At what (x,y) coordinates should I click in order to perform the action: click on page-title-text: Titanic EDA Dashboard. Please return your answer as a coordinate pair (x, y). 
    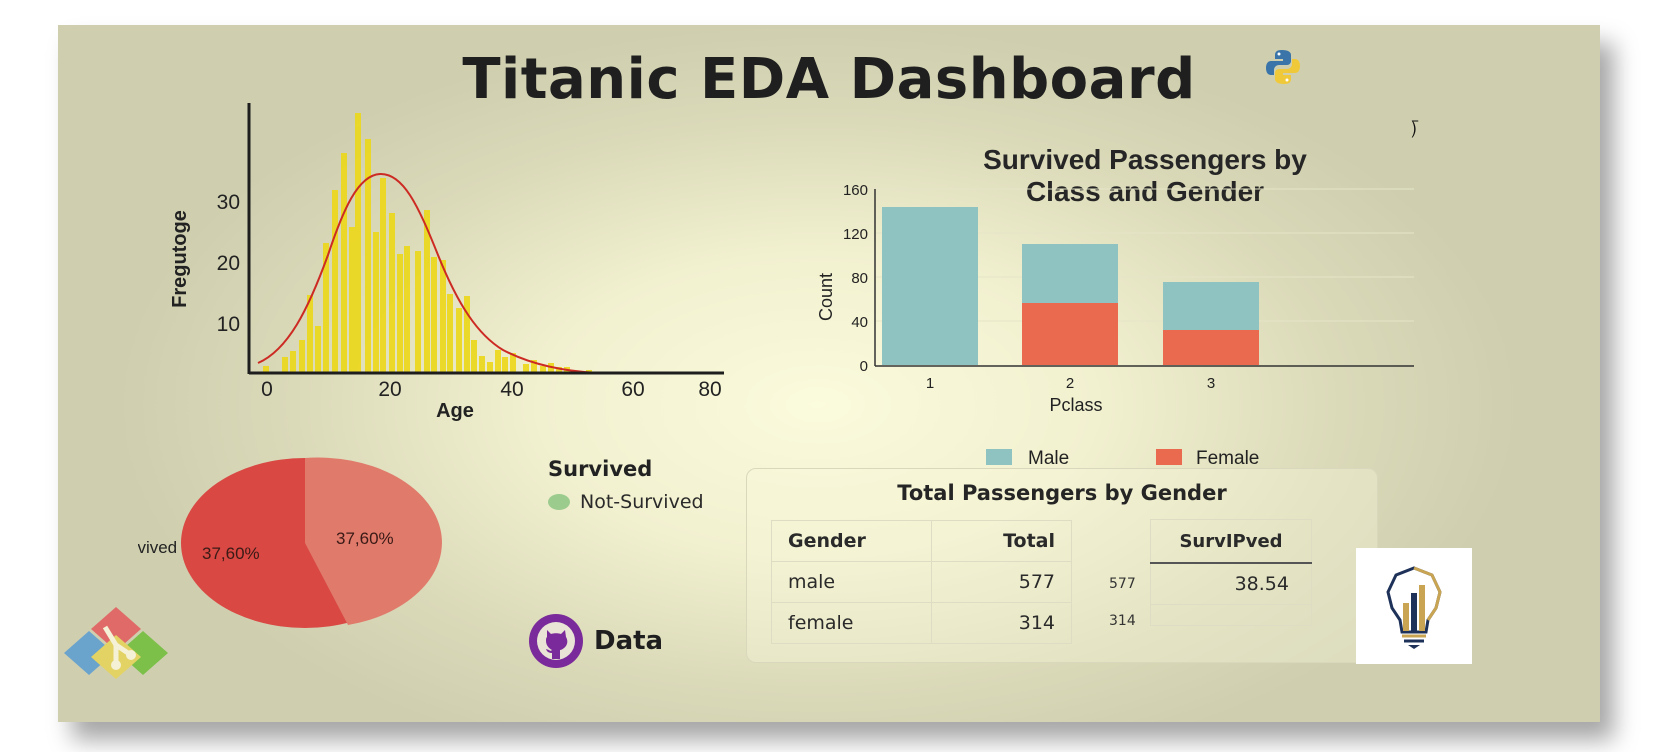
    Looking at the image, I should click on (829, 79).